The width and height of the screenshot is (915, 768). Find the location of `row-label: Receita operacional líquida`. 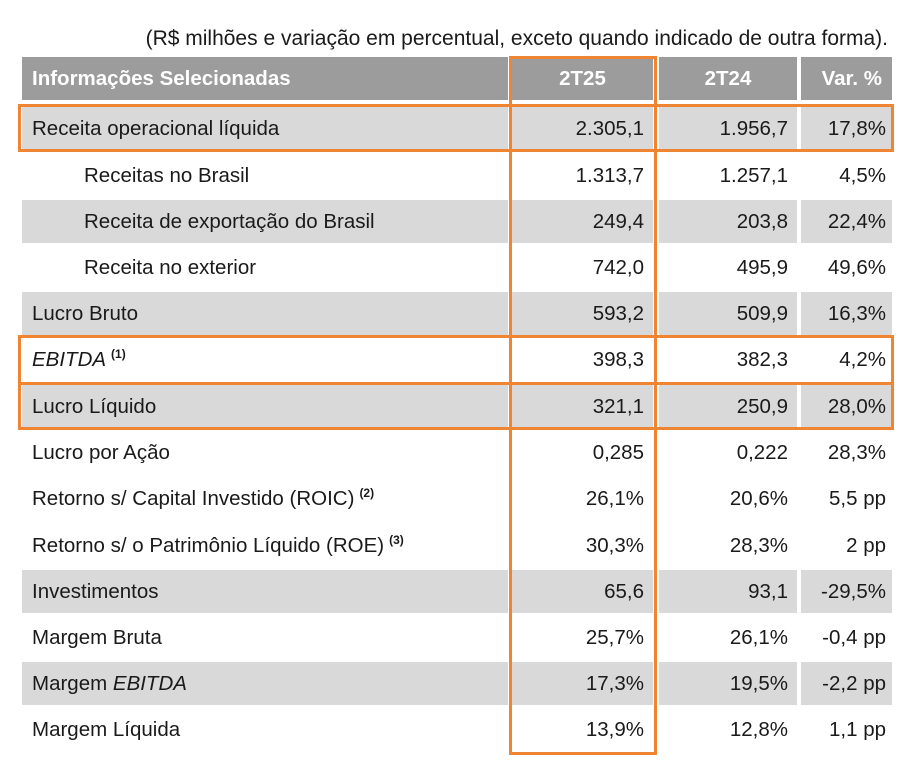

row-label: Receita operacional líquida is located at coordinates (265, 128).